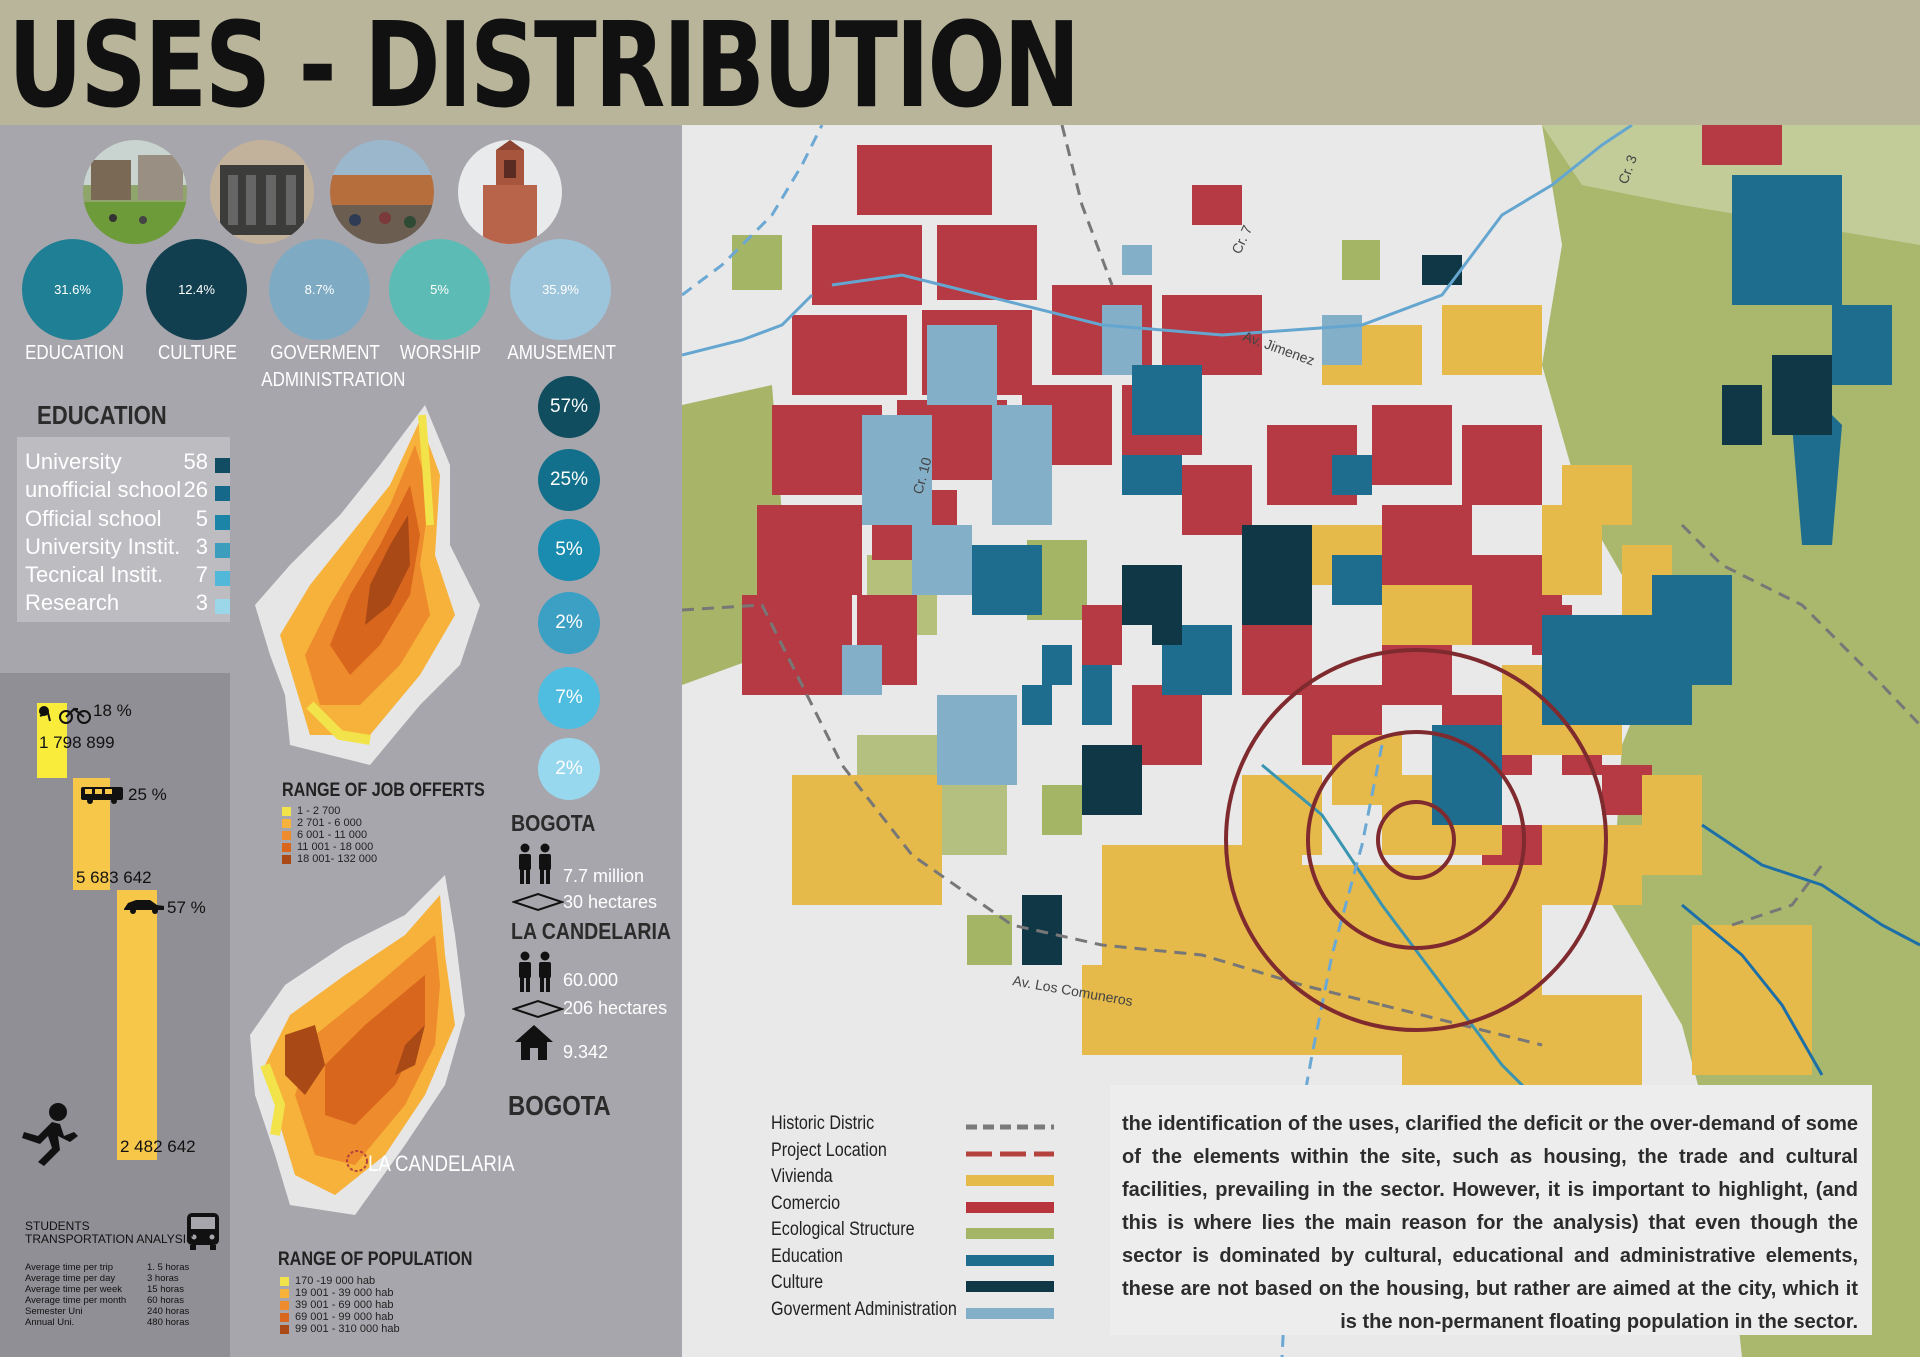 This screenshot has height=1357, width=1920. Describe the element at coordinates (357, 1045) in the screenshot. I see `population-map` at that location.